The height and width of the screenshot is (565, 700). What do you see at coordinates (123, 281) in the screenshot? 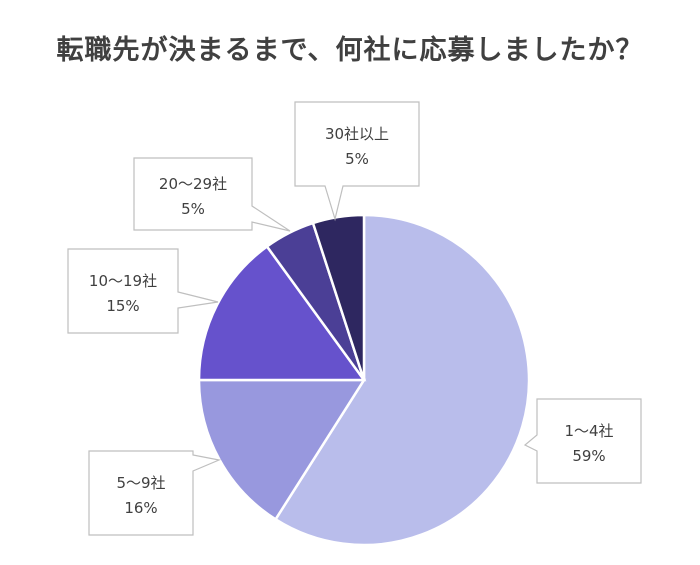
I see `slice-label-3: 10〜19社` at bounding box center [123, 281].